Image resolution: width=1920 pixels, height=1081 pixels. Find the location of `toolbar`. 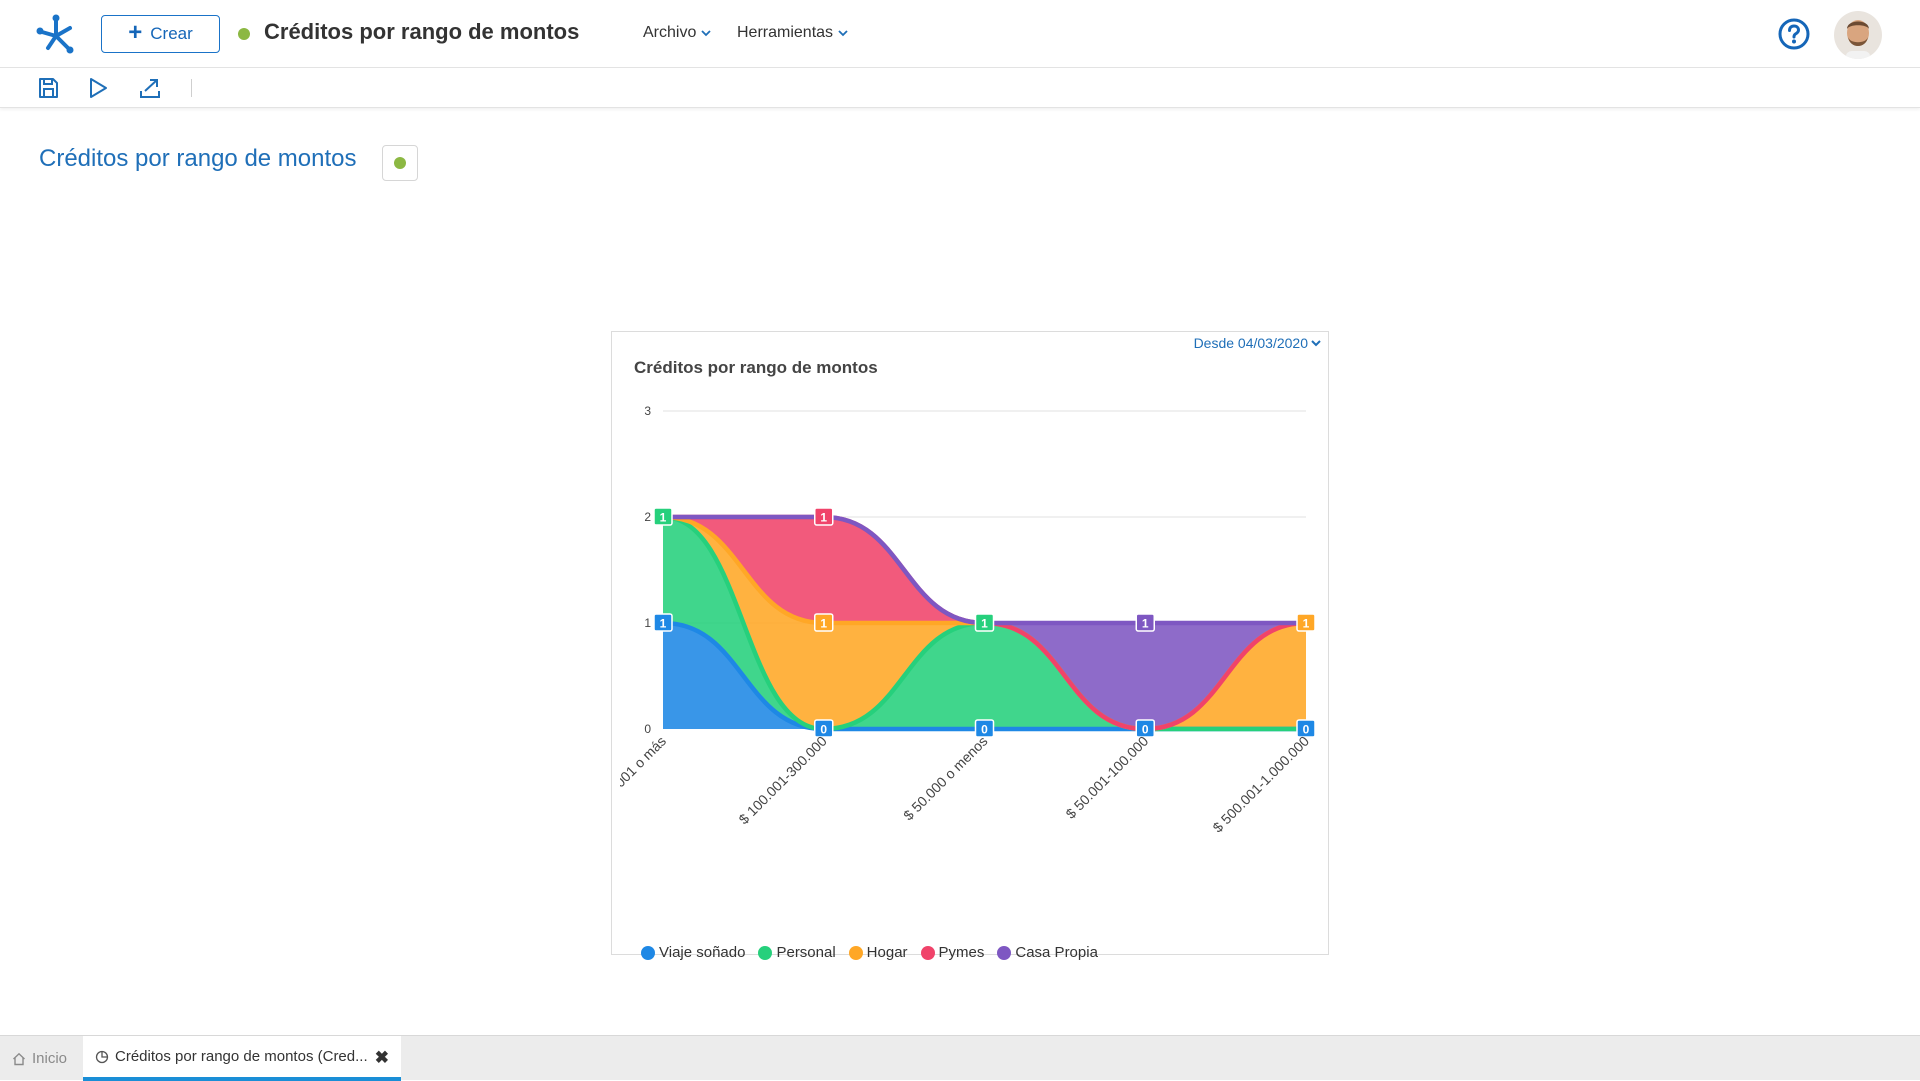

toolbar is located at coordinates (960, 88).